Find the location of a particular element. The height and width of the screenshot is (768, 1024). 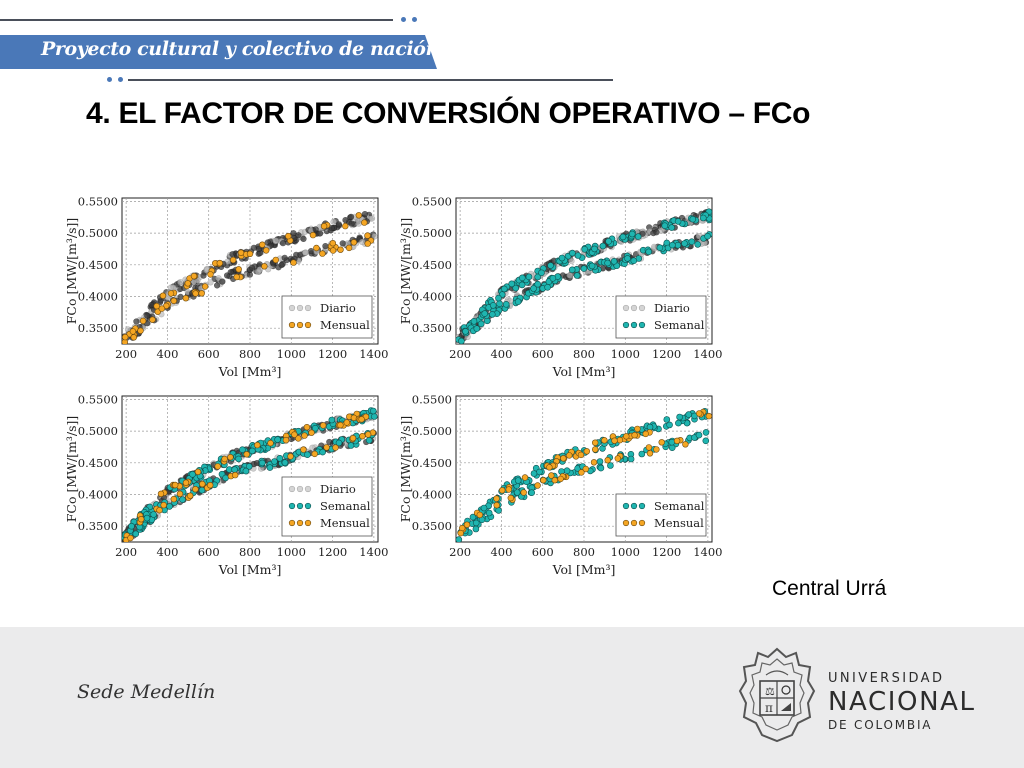

y-tick-label: 0.4500 is located at coordinates (432, 265).